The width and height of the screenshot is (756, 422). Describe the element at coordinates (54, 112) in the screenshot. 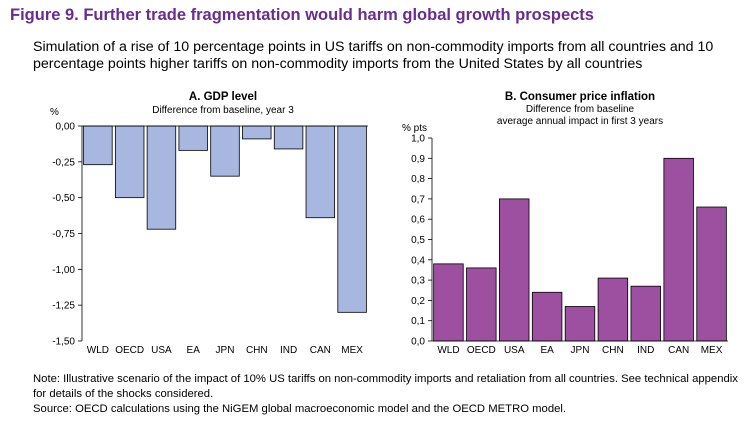

I see `panel-a-ylabel: %` at that location.